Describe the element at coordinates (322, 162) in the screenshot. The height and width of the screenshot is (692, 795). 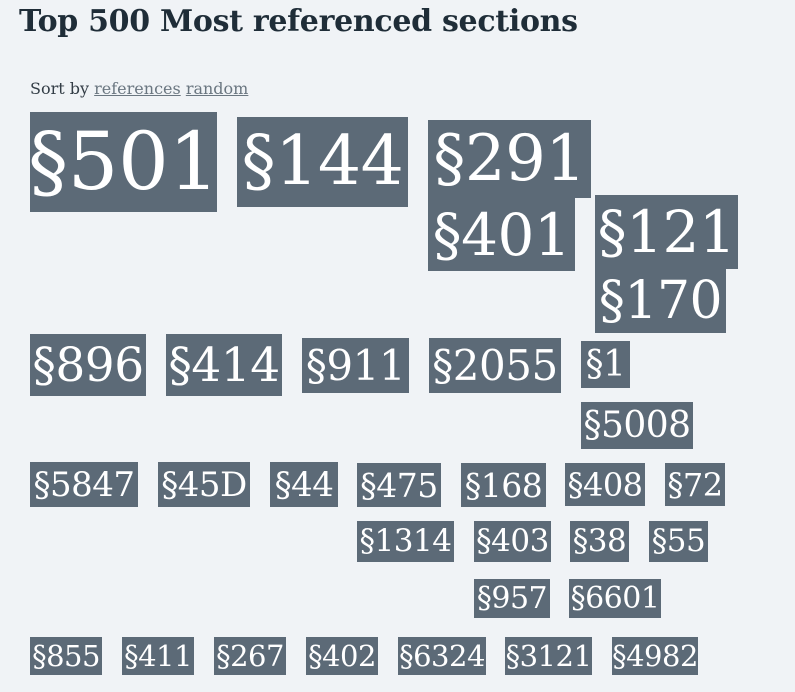
I see `section-tag: §144` at that location.